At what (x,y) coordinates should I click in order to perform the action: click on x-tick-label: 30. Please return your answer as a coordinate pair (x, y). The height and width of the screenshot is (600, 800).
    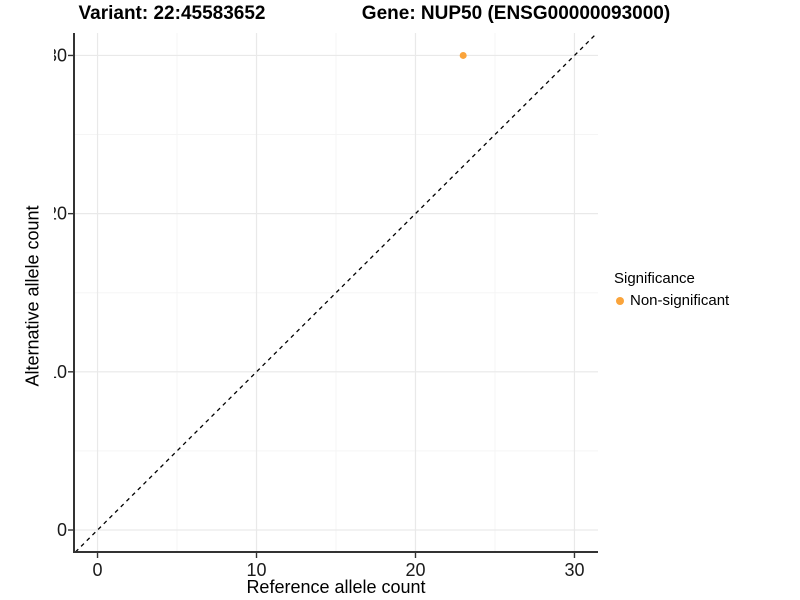
    Looking at the image, I should click on (574, 570).